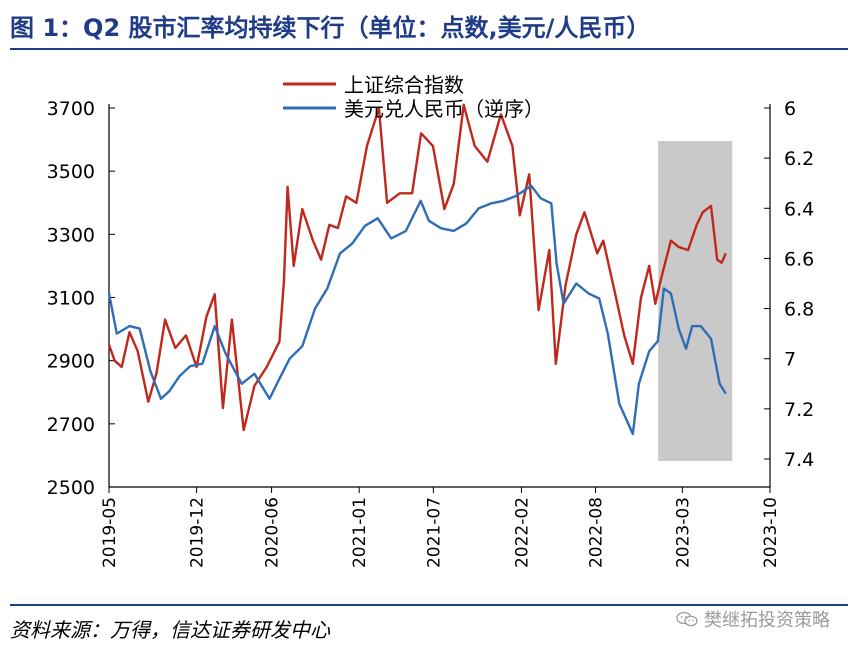 This screenshot has width=858, height=652. I want to click on y-left-tick-label: 3100, so click(71, 299).